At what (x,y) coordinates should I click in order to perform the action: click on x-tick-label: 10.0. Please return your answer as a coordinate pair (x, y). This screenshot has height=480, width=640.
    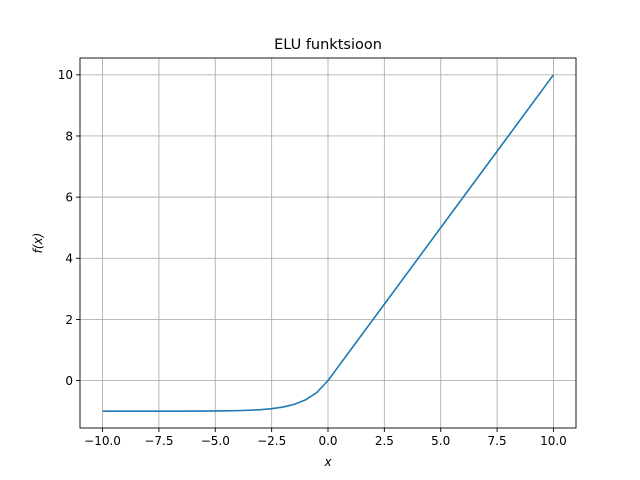
    Looking at the image, I should click on (553, 441).